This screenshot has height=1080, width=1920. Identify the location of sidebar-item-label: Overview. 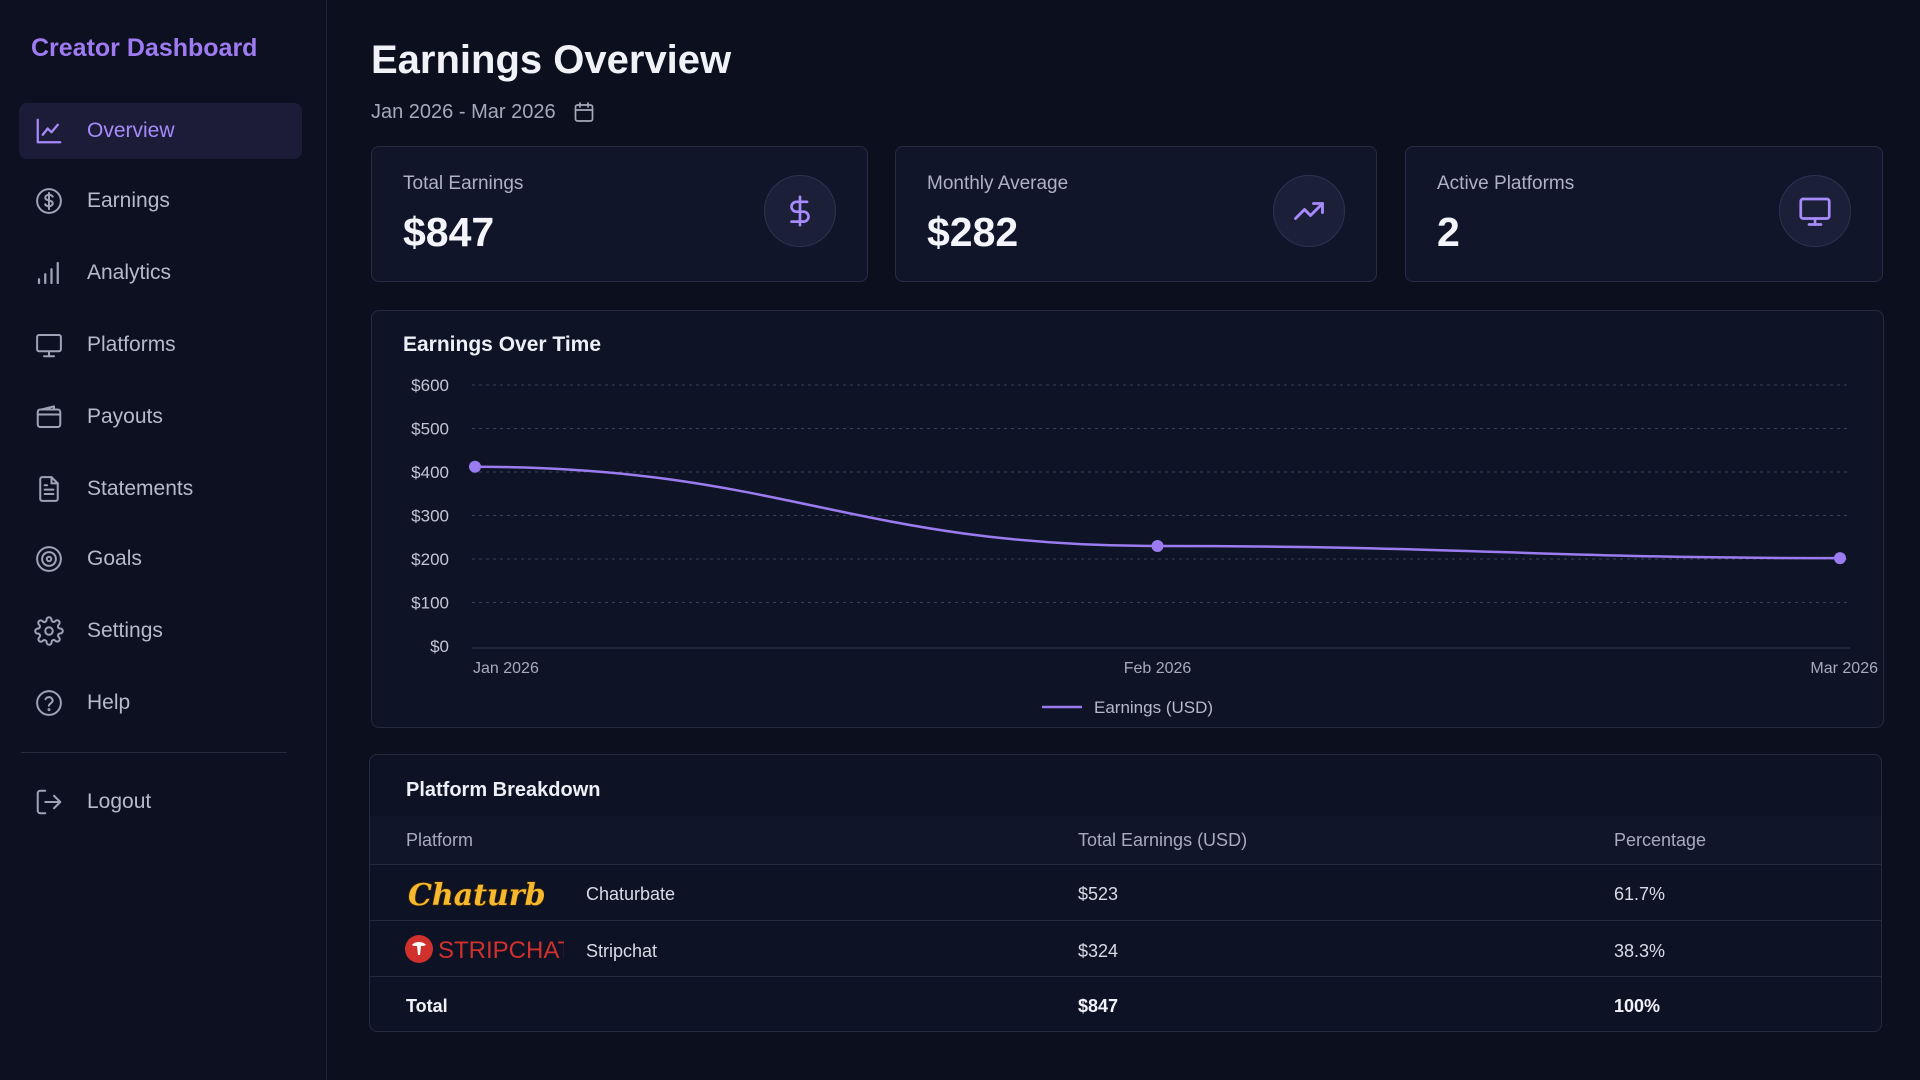
(131, 130).